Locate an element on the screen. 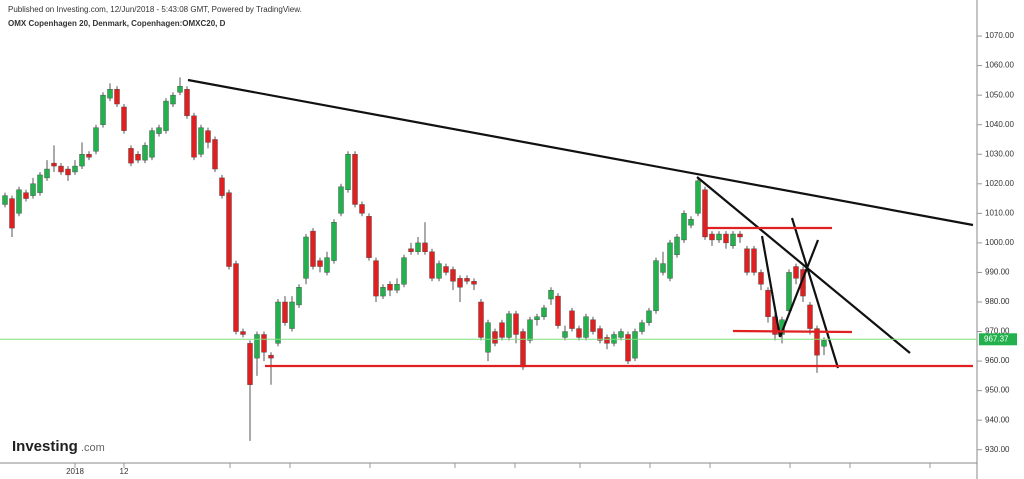 Image resolution: width=1024 pixels, height=479 pixels. y-tick-label: 1000.00 is located at coordinates (999, 242).